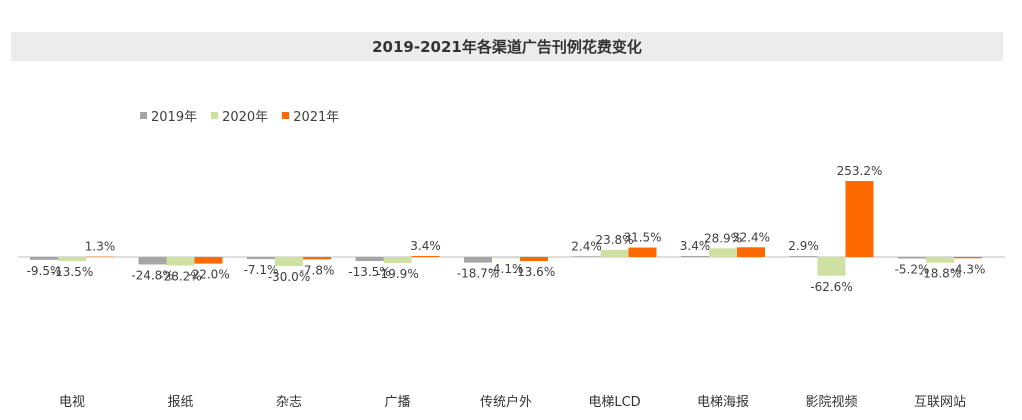  I want to click on category-label-广播: 广播, so click(397, 402).